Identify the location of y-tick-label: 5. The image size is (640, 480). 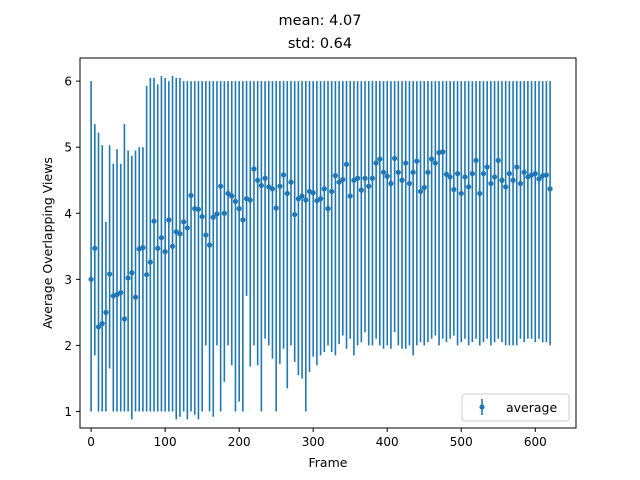
(68, 148).